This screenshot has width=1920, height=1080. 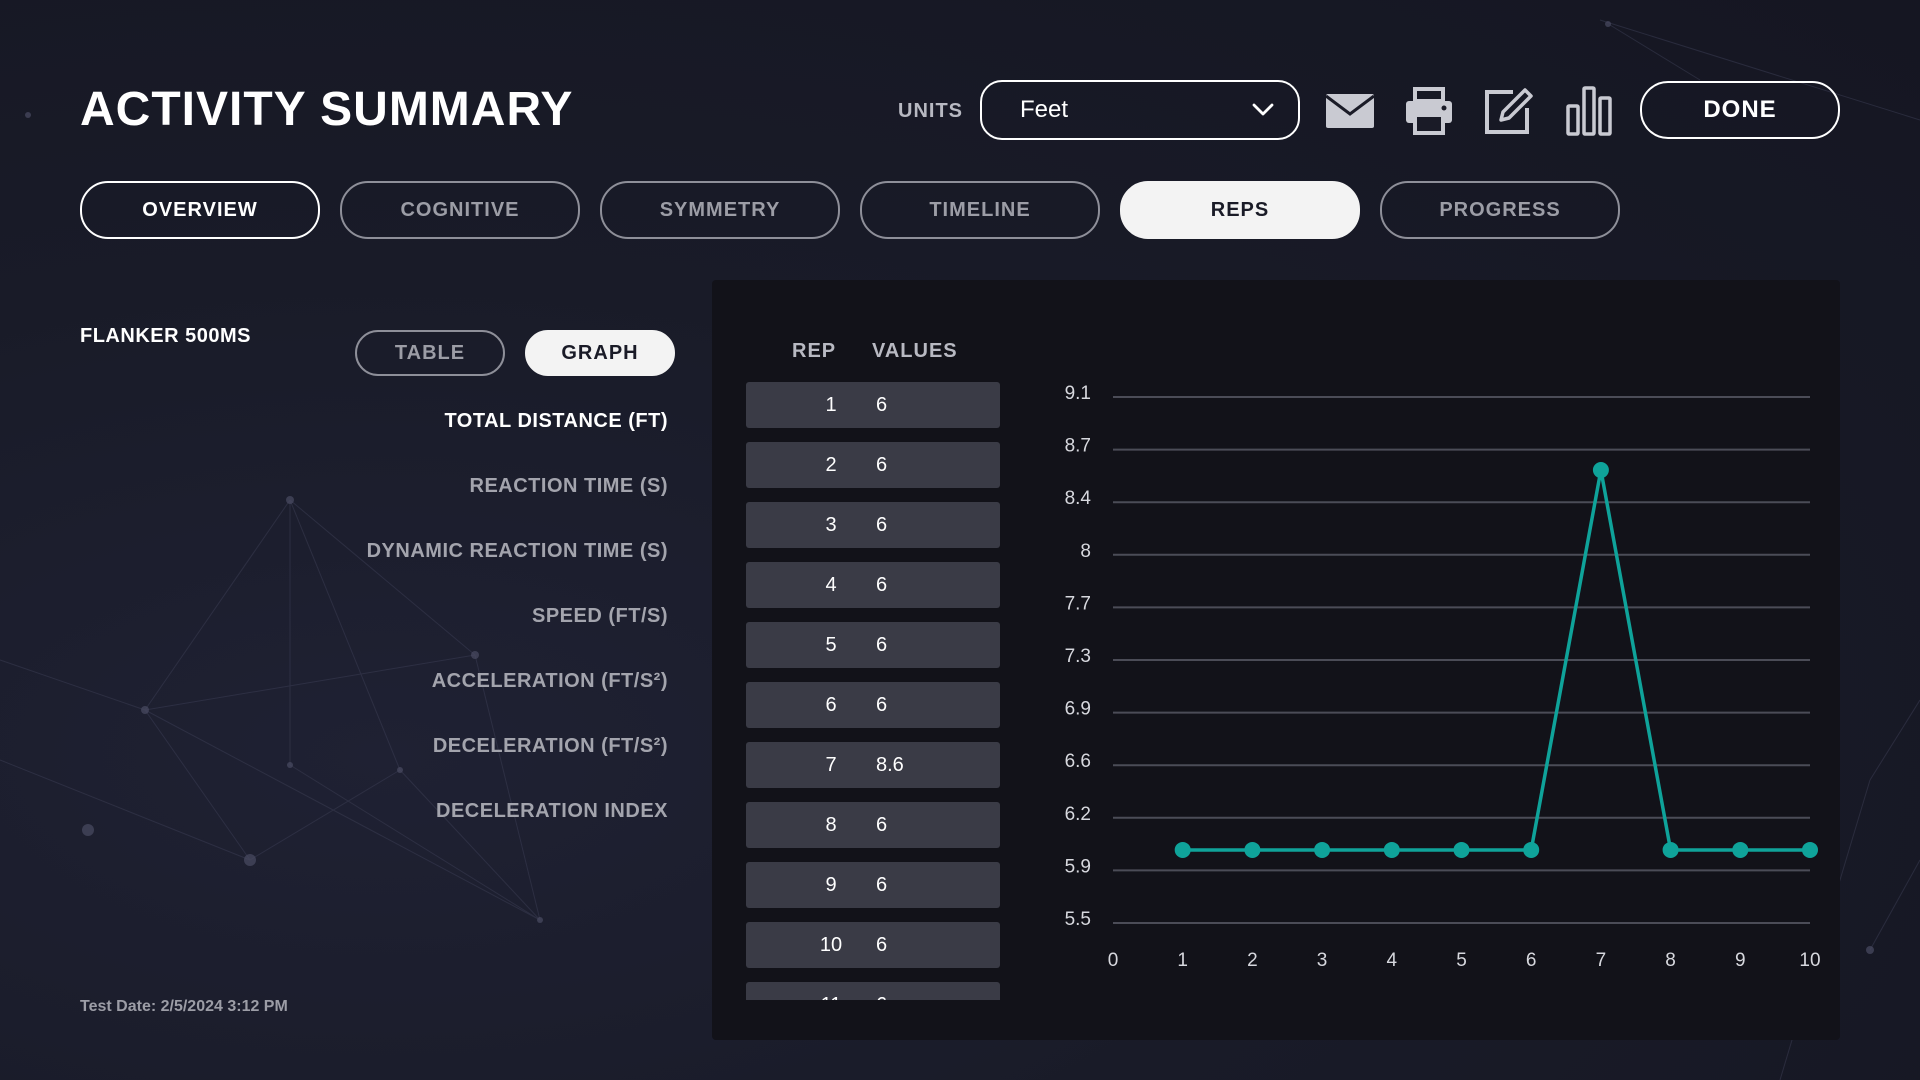 I want to click on tab-reps: REPS, so click(x=1240, y=210).